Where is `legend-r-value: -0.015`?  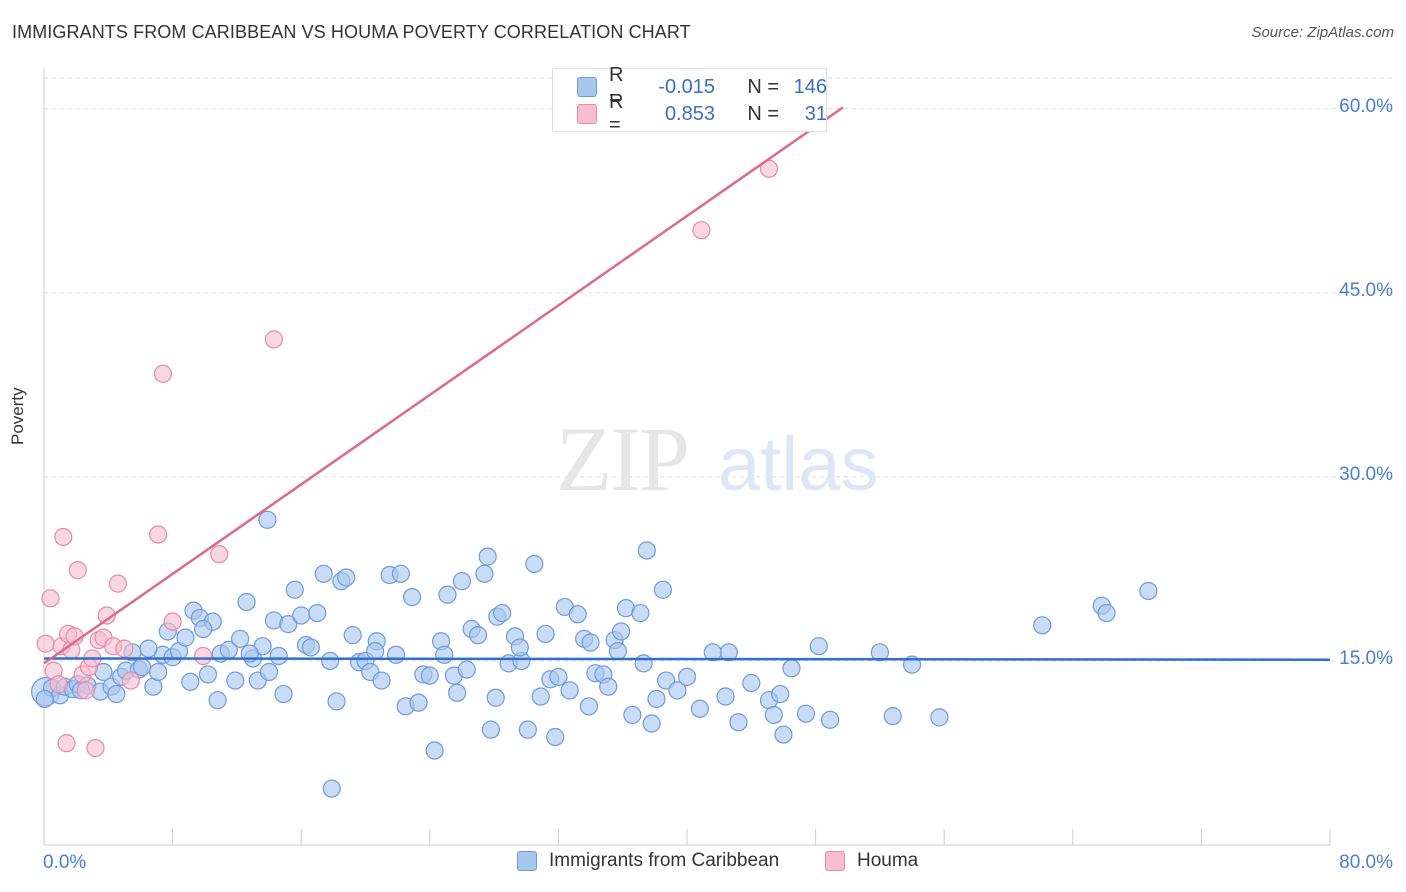
legend-r-value: -0.015 is located at coordinates (686, 86).